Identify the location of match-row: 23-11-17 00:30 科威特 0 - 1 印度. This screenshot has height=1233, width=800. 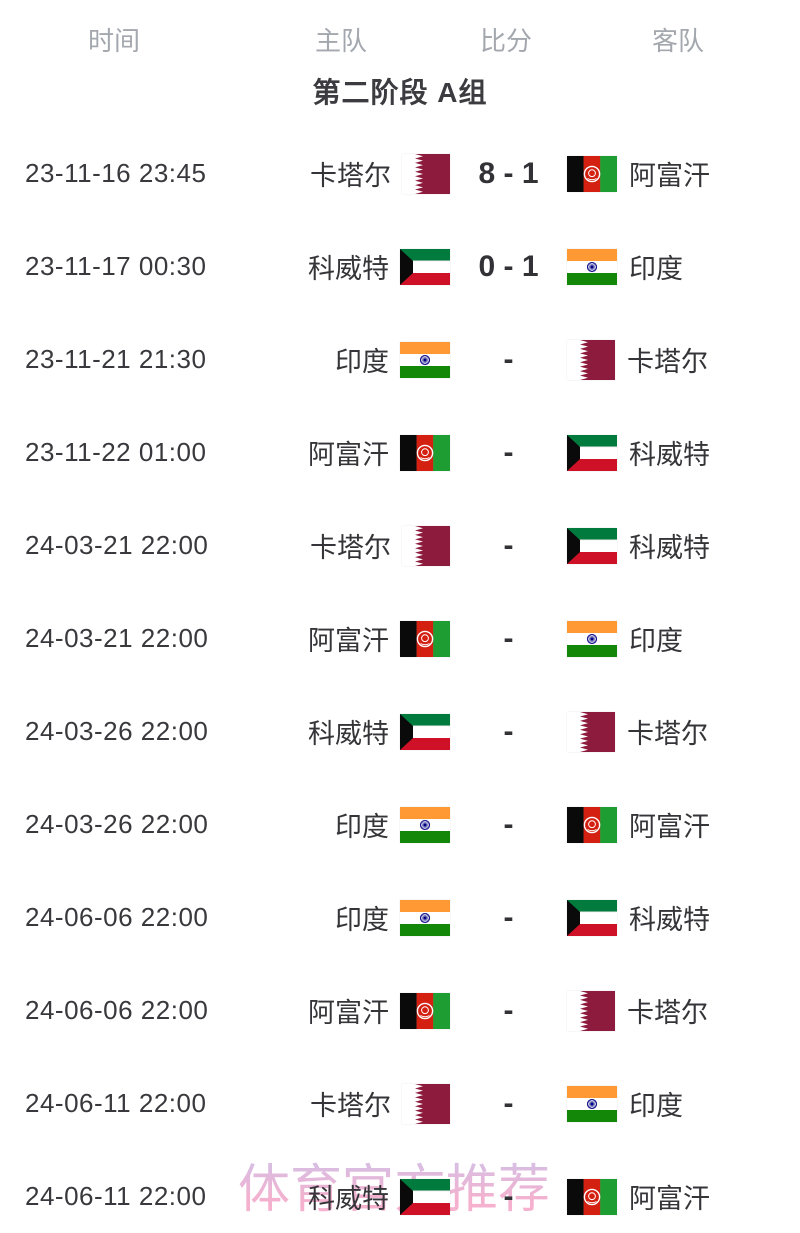
(400, 266).